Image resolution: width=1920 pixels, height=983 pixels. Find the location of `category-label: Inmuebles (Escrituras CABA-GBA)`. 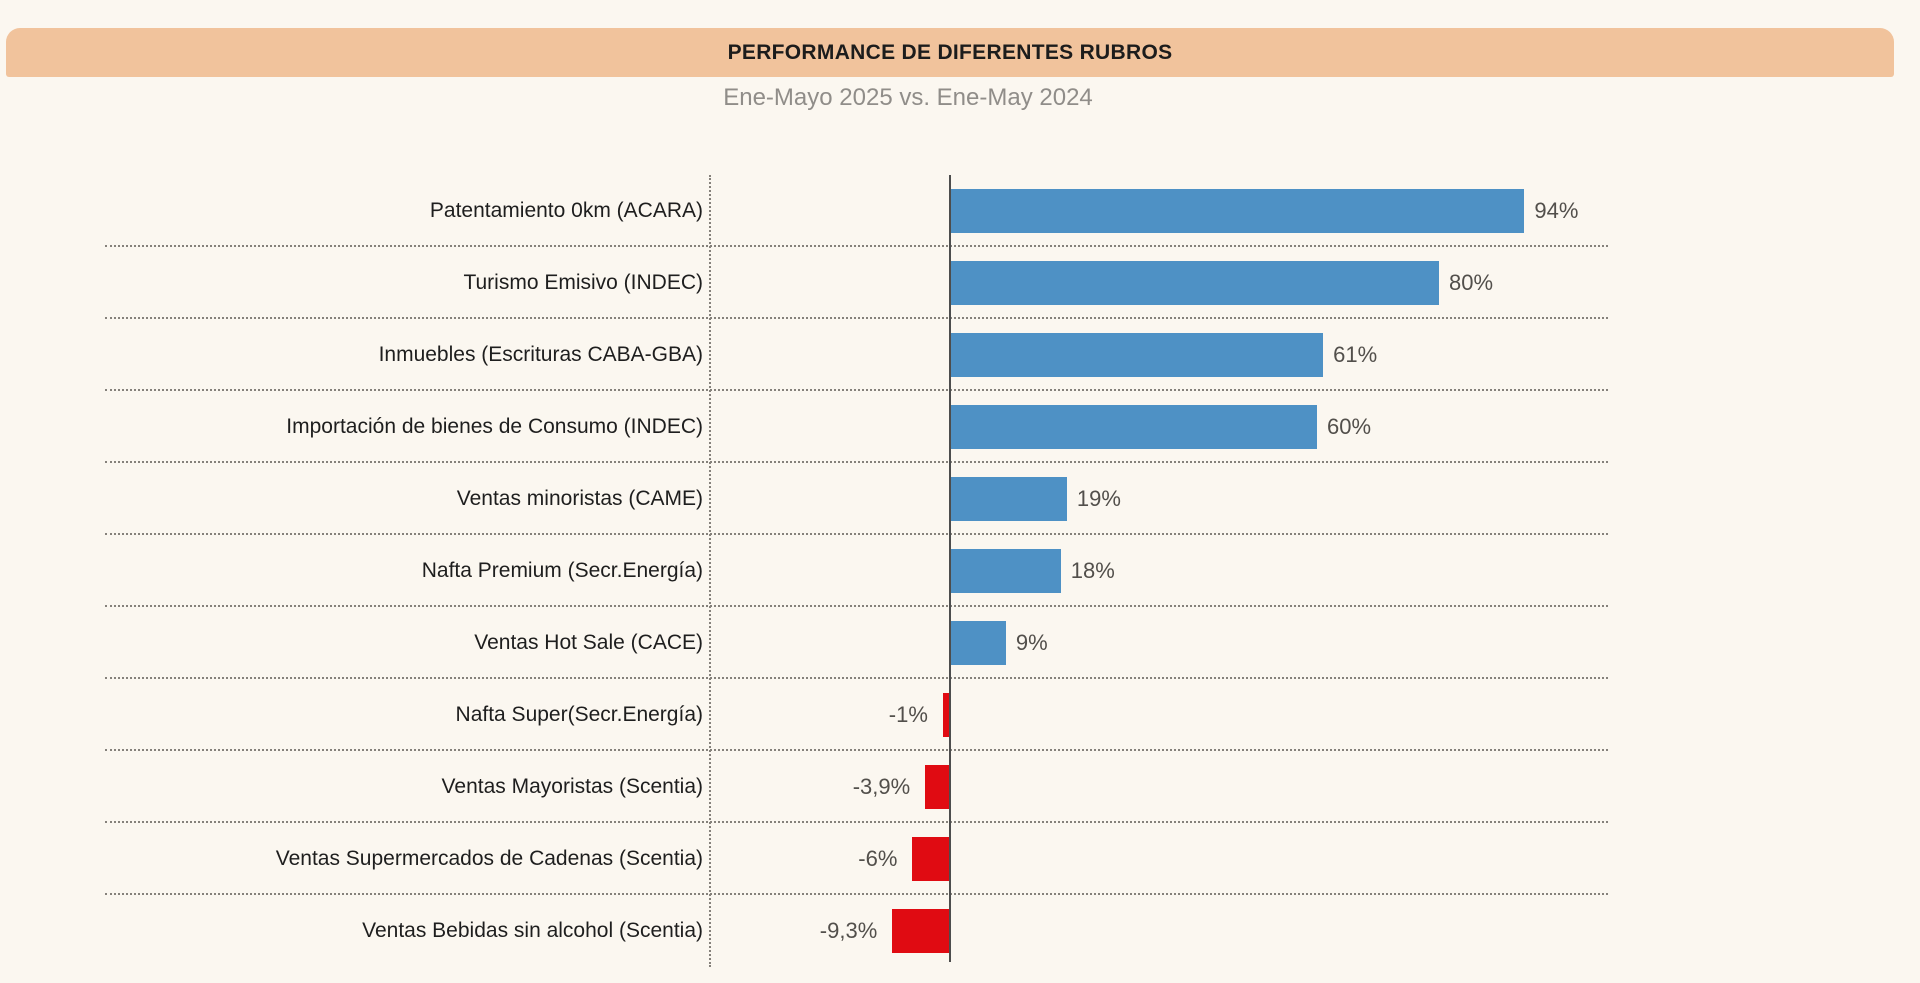

category-label: Inmuebles (Escrituras CABA-GBA) is located at coordinates (540, 354).